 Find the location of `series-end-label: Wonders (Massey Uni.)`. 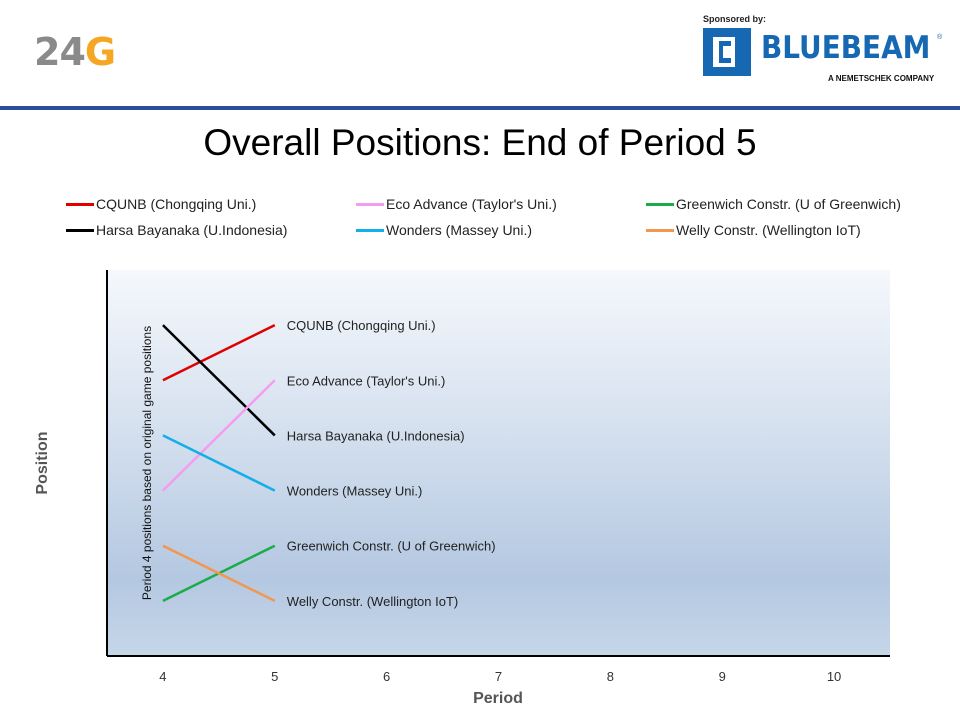

series-end-label: Wonders (Massey Uni.) is located at coordinates (355, 491).